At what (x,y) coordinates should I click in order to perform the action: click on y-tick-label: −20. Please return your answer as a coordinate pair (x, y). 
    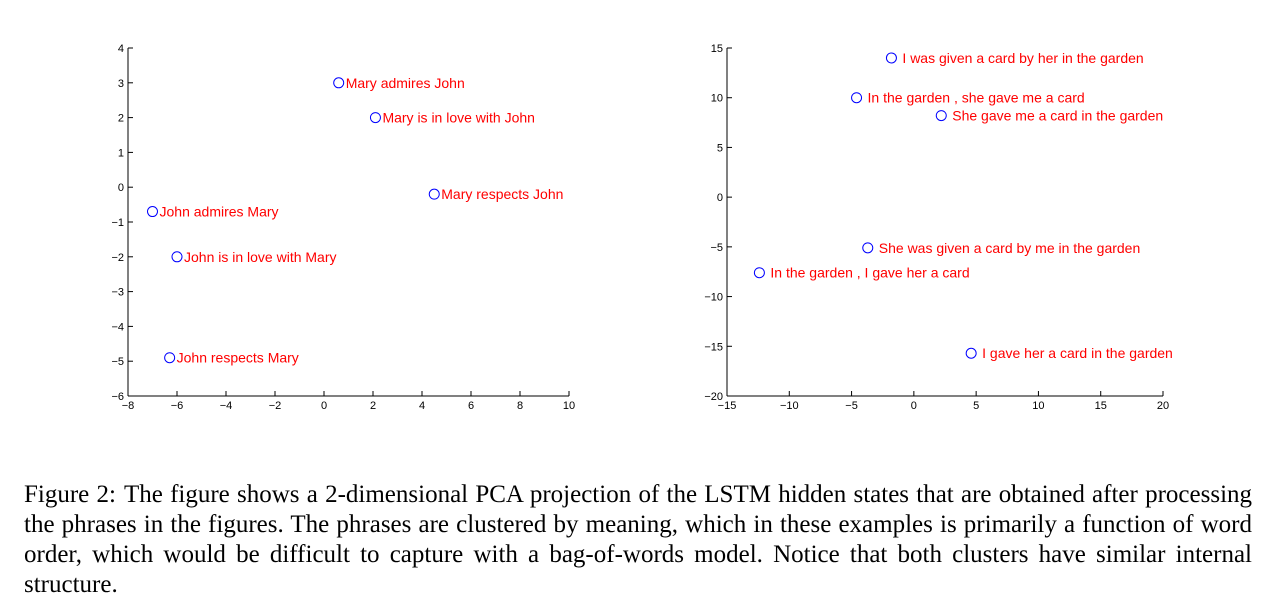
    Looking at the image, I should click on (713, 397).